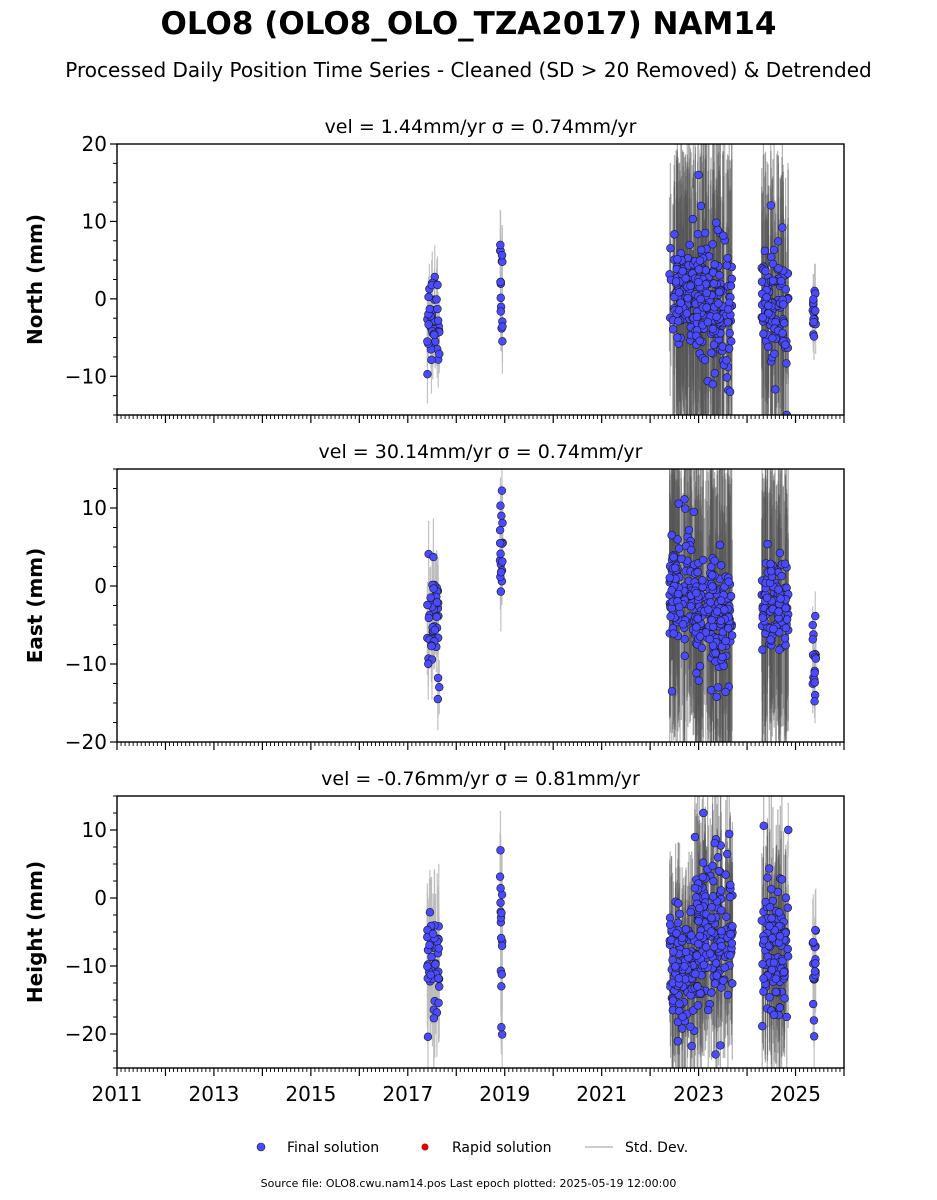 This screenshot has height=1200, width=937. Describe the element at coordinates (795, 1094) in the screenshot. I see `x-tick-label: 2025` at that location.